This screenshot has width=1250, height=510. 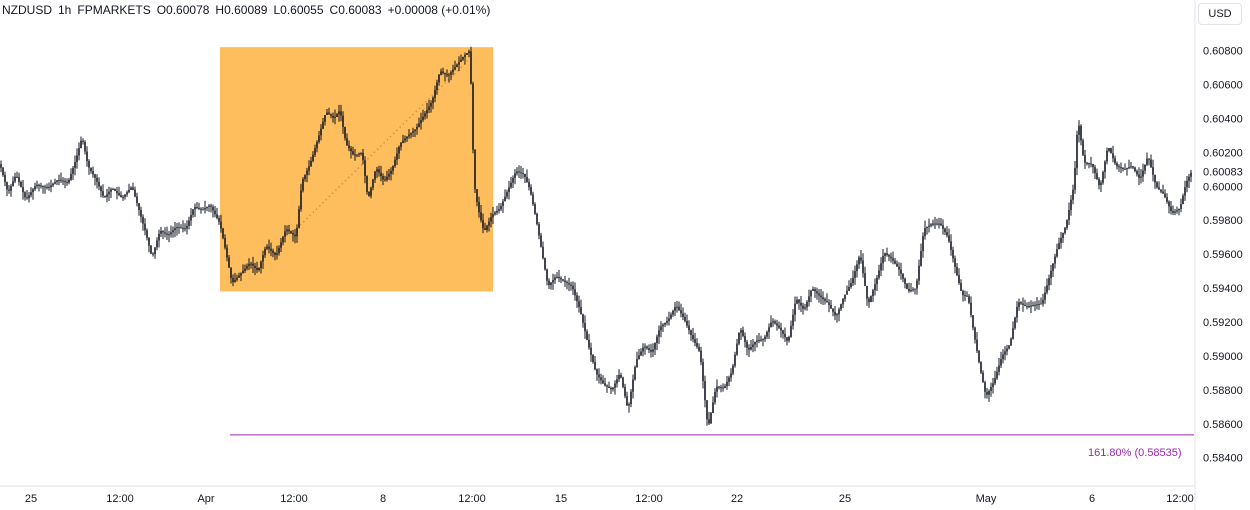 I want to click on last-price-label: 0.60083, so click(x=1223, y=173).